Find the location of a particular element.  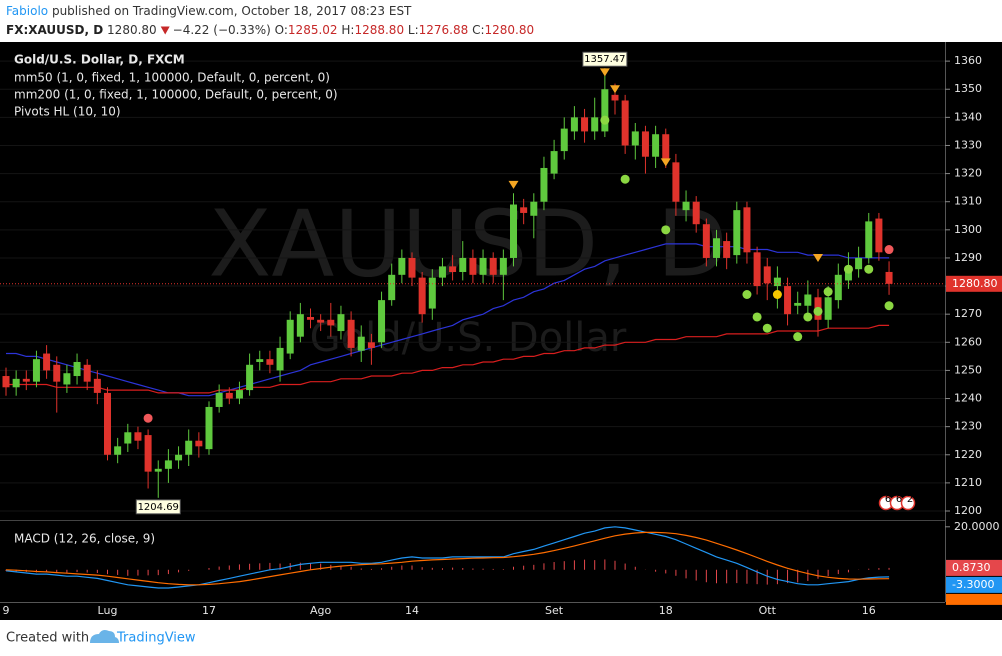

author-link: Fabiolo is located at coordinates (27, 11).